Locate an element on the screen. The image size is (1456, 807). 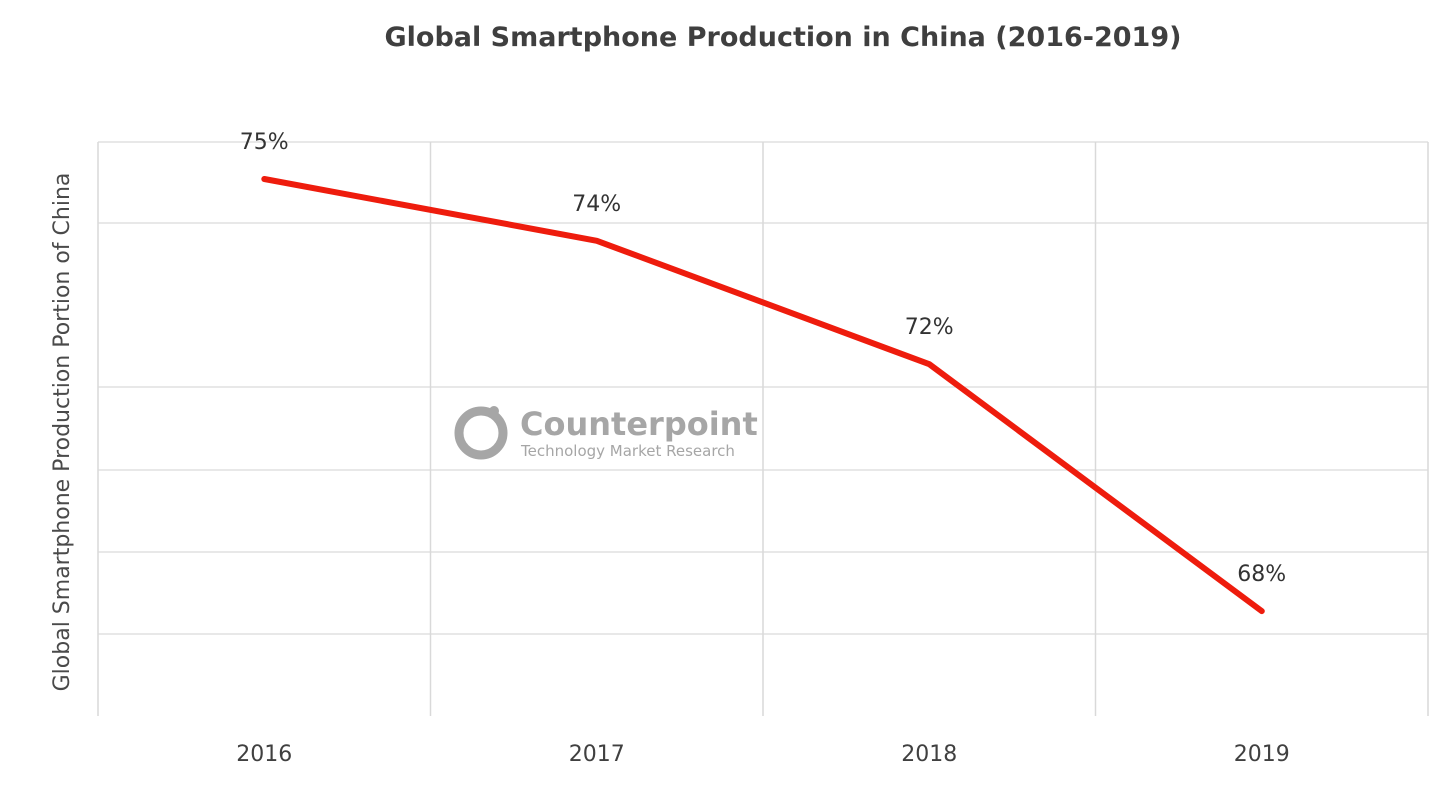
counterpoint-watermark: Counterpoint Technology Market Research is located at coordinates (606, 432).